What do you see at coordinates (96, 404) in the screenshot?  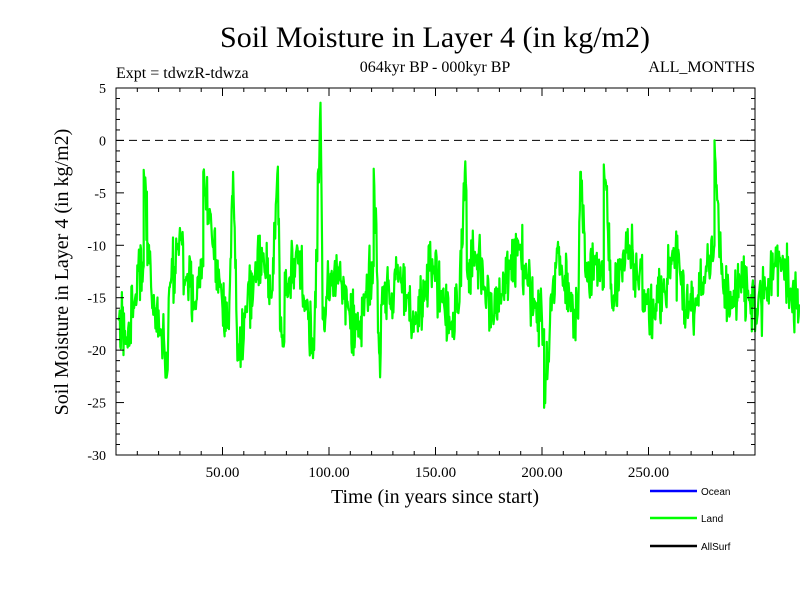 I see `y-tick-label: -25` at bounding box center [96, 404].